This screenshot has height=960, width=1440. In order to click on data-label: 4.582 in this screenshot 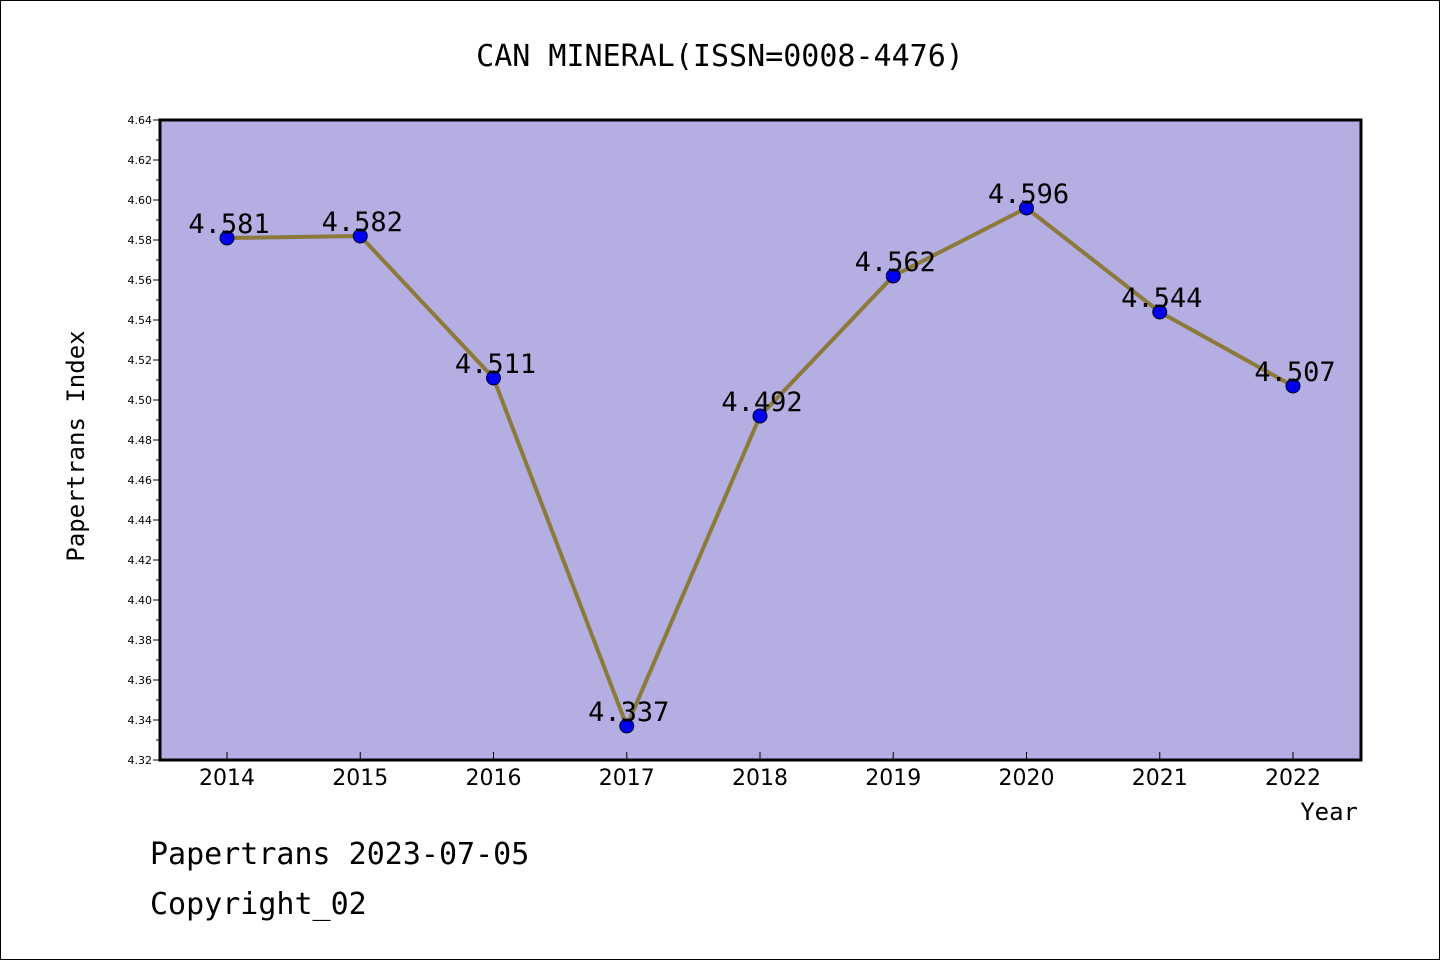, I will do `click(362, 222)`.